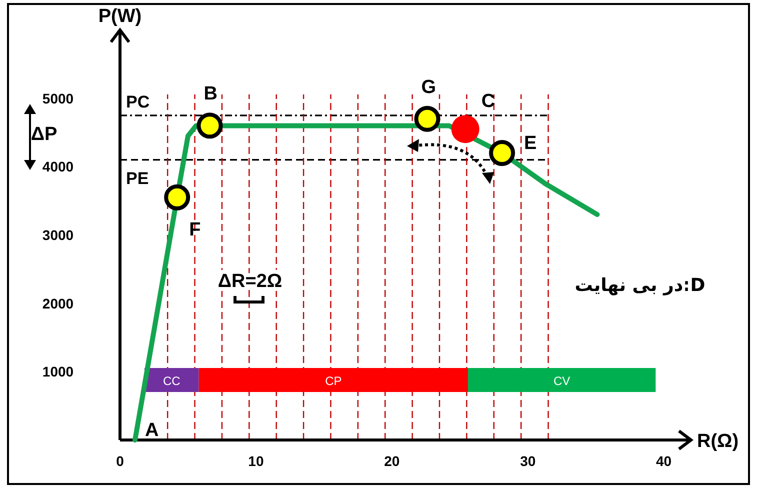 This screenshot has width=757, height=488. I want to click on annotation: E, so click(530, 143).